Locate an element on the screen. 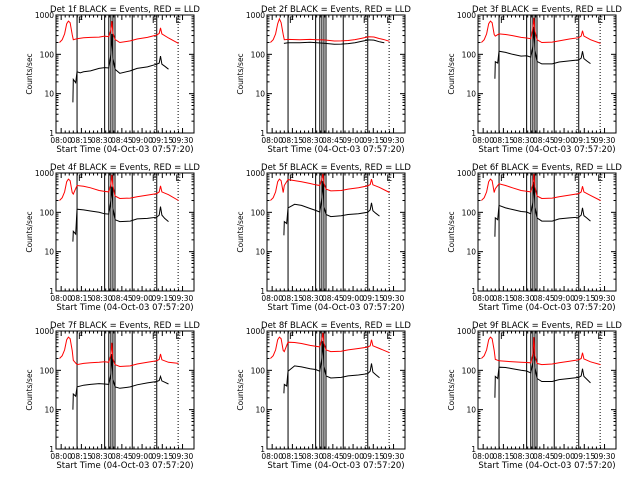 The width and height of the screenshot is (640, 480). panel-title: Det 5f BLACK = Events, RED = LLD is located at coordinates (336, 168).